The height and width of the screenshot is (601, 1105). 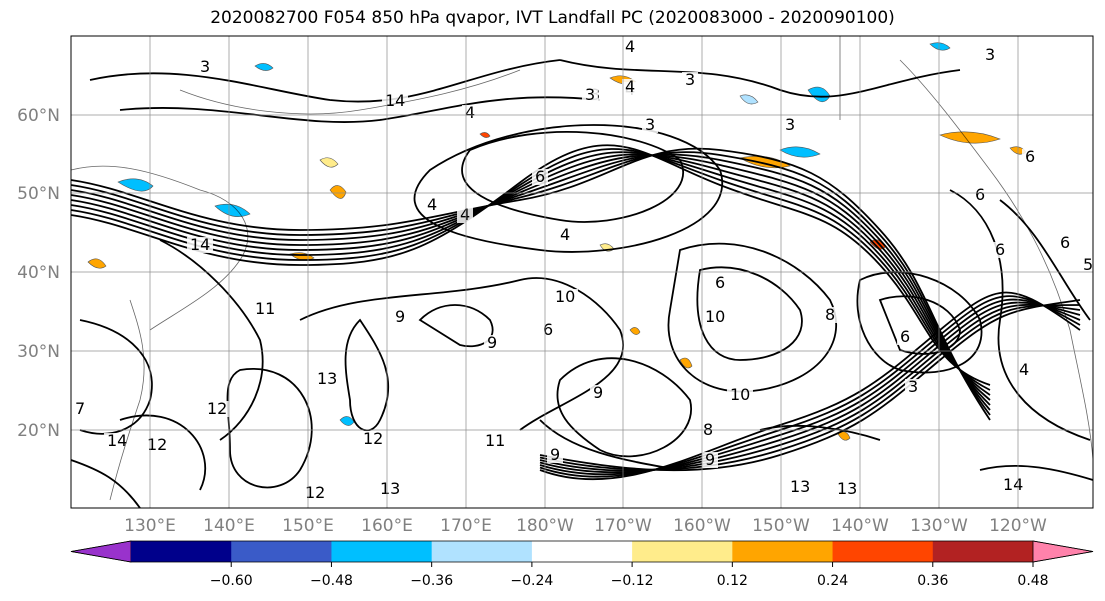 I want to click on longitude-label: 180°W, so click(x=545, y=526).